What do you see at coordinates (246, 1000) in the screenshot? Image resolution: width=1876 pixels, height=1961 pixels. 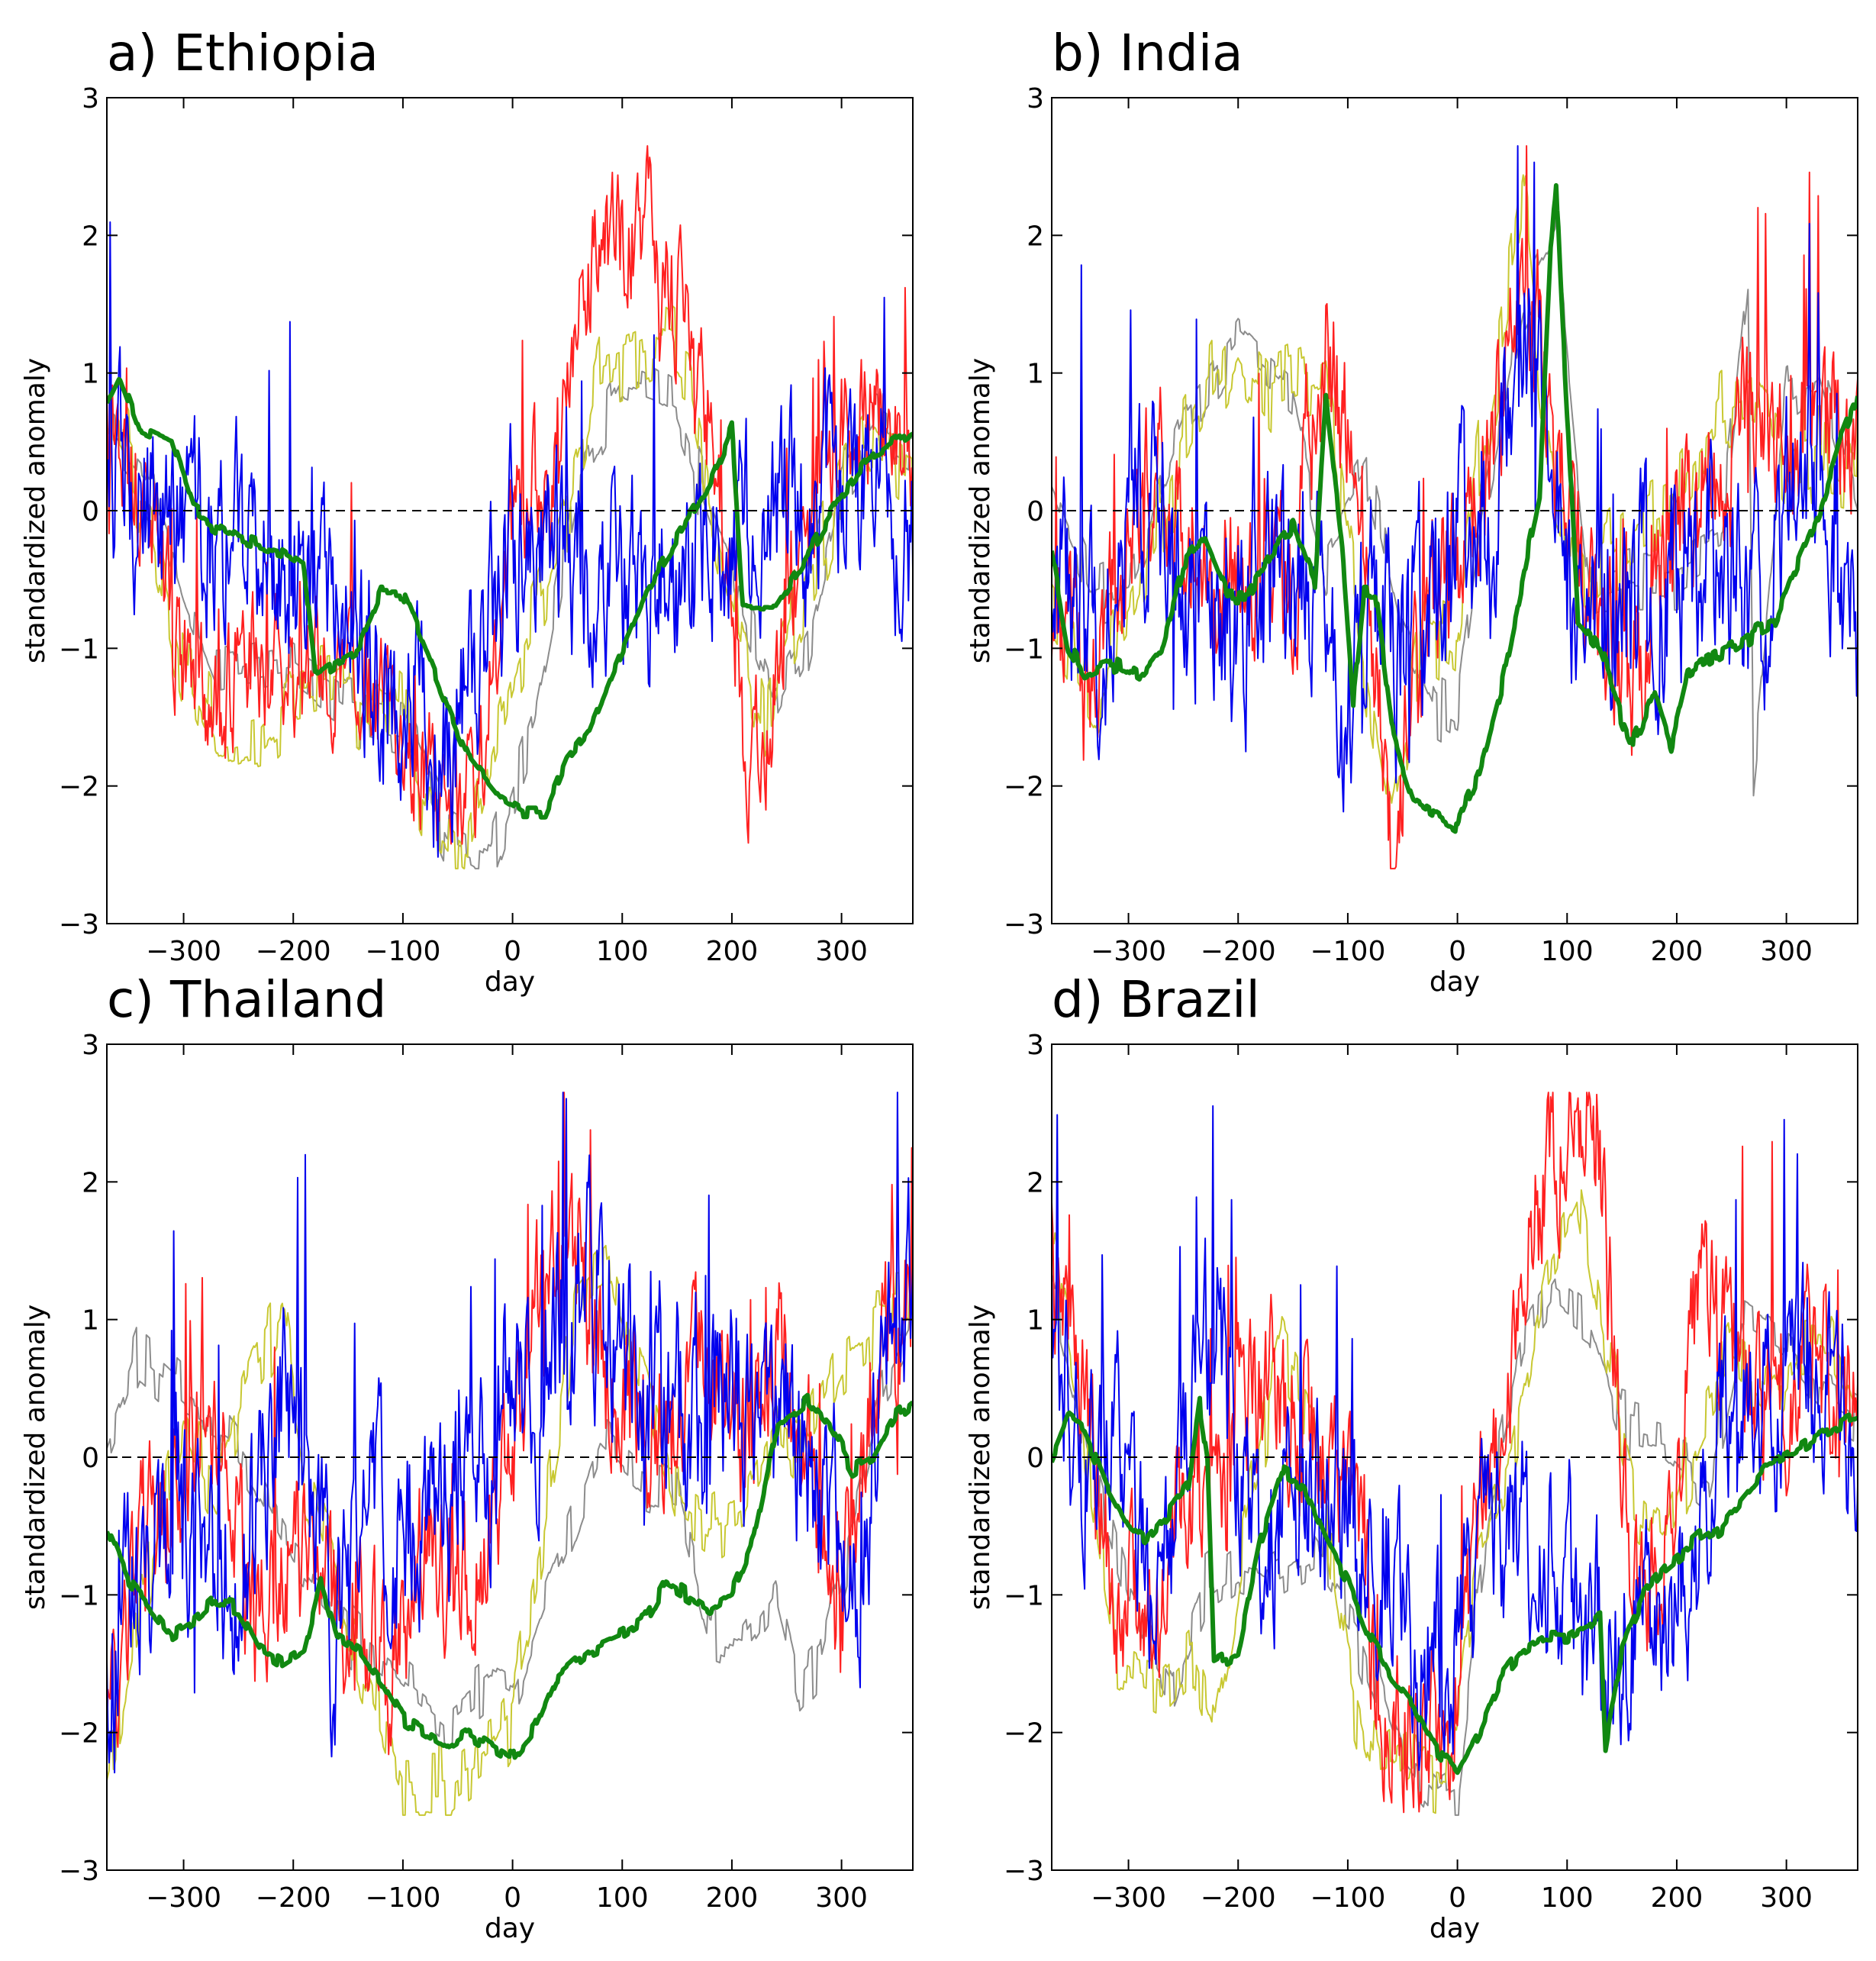 I see `panel-title: c) Thailand` at bounding box center [246, 1000].